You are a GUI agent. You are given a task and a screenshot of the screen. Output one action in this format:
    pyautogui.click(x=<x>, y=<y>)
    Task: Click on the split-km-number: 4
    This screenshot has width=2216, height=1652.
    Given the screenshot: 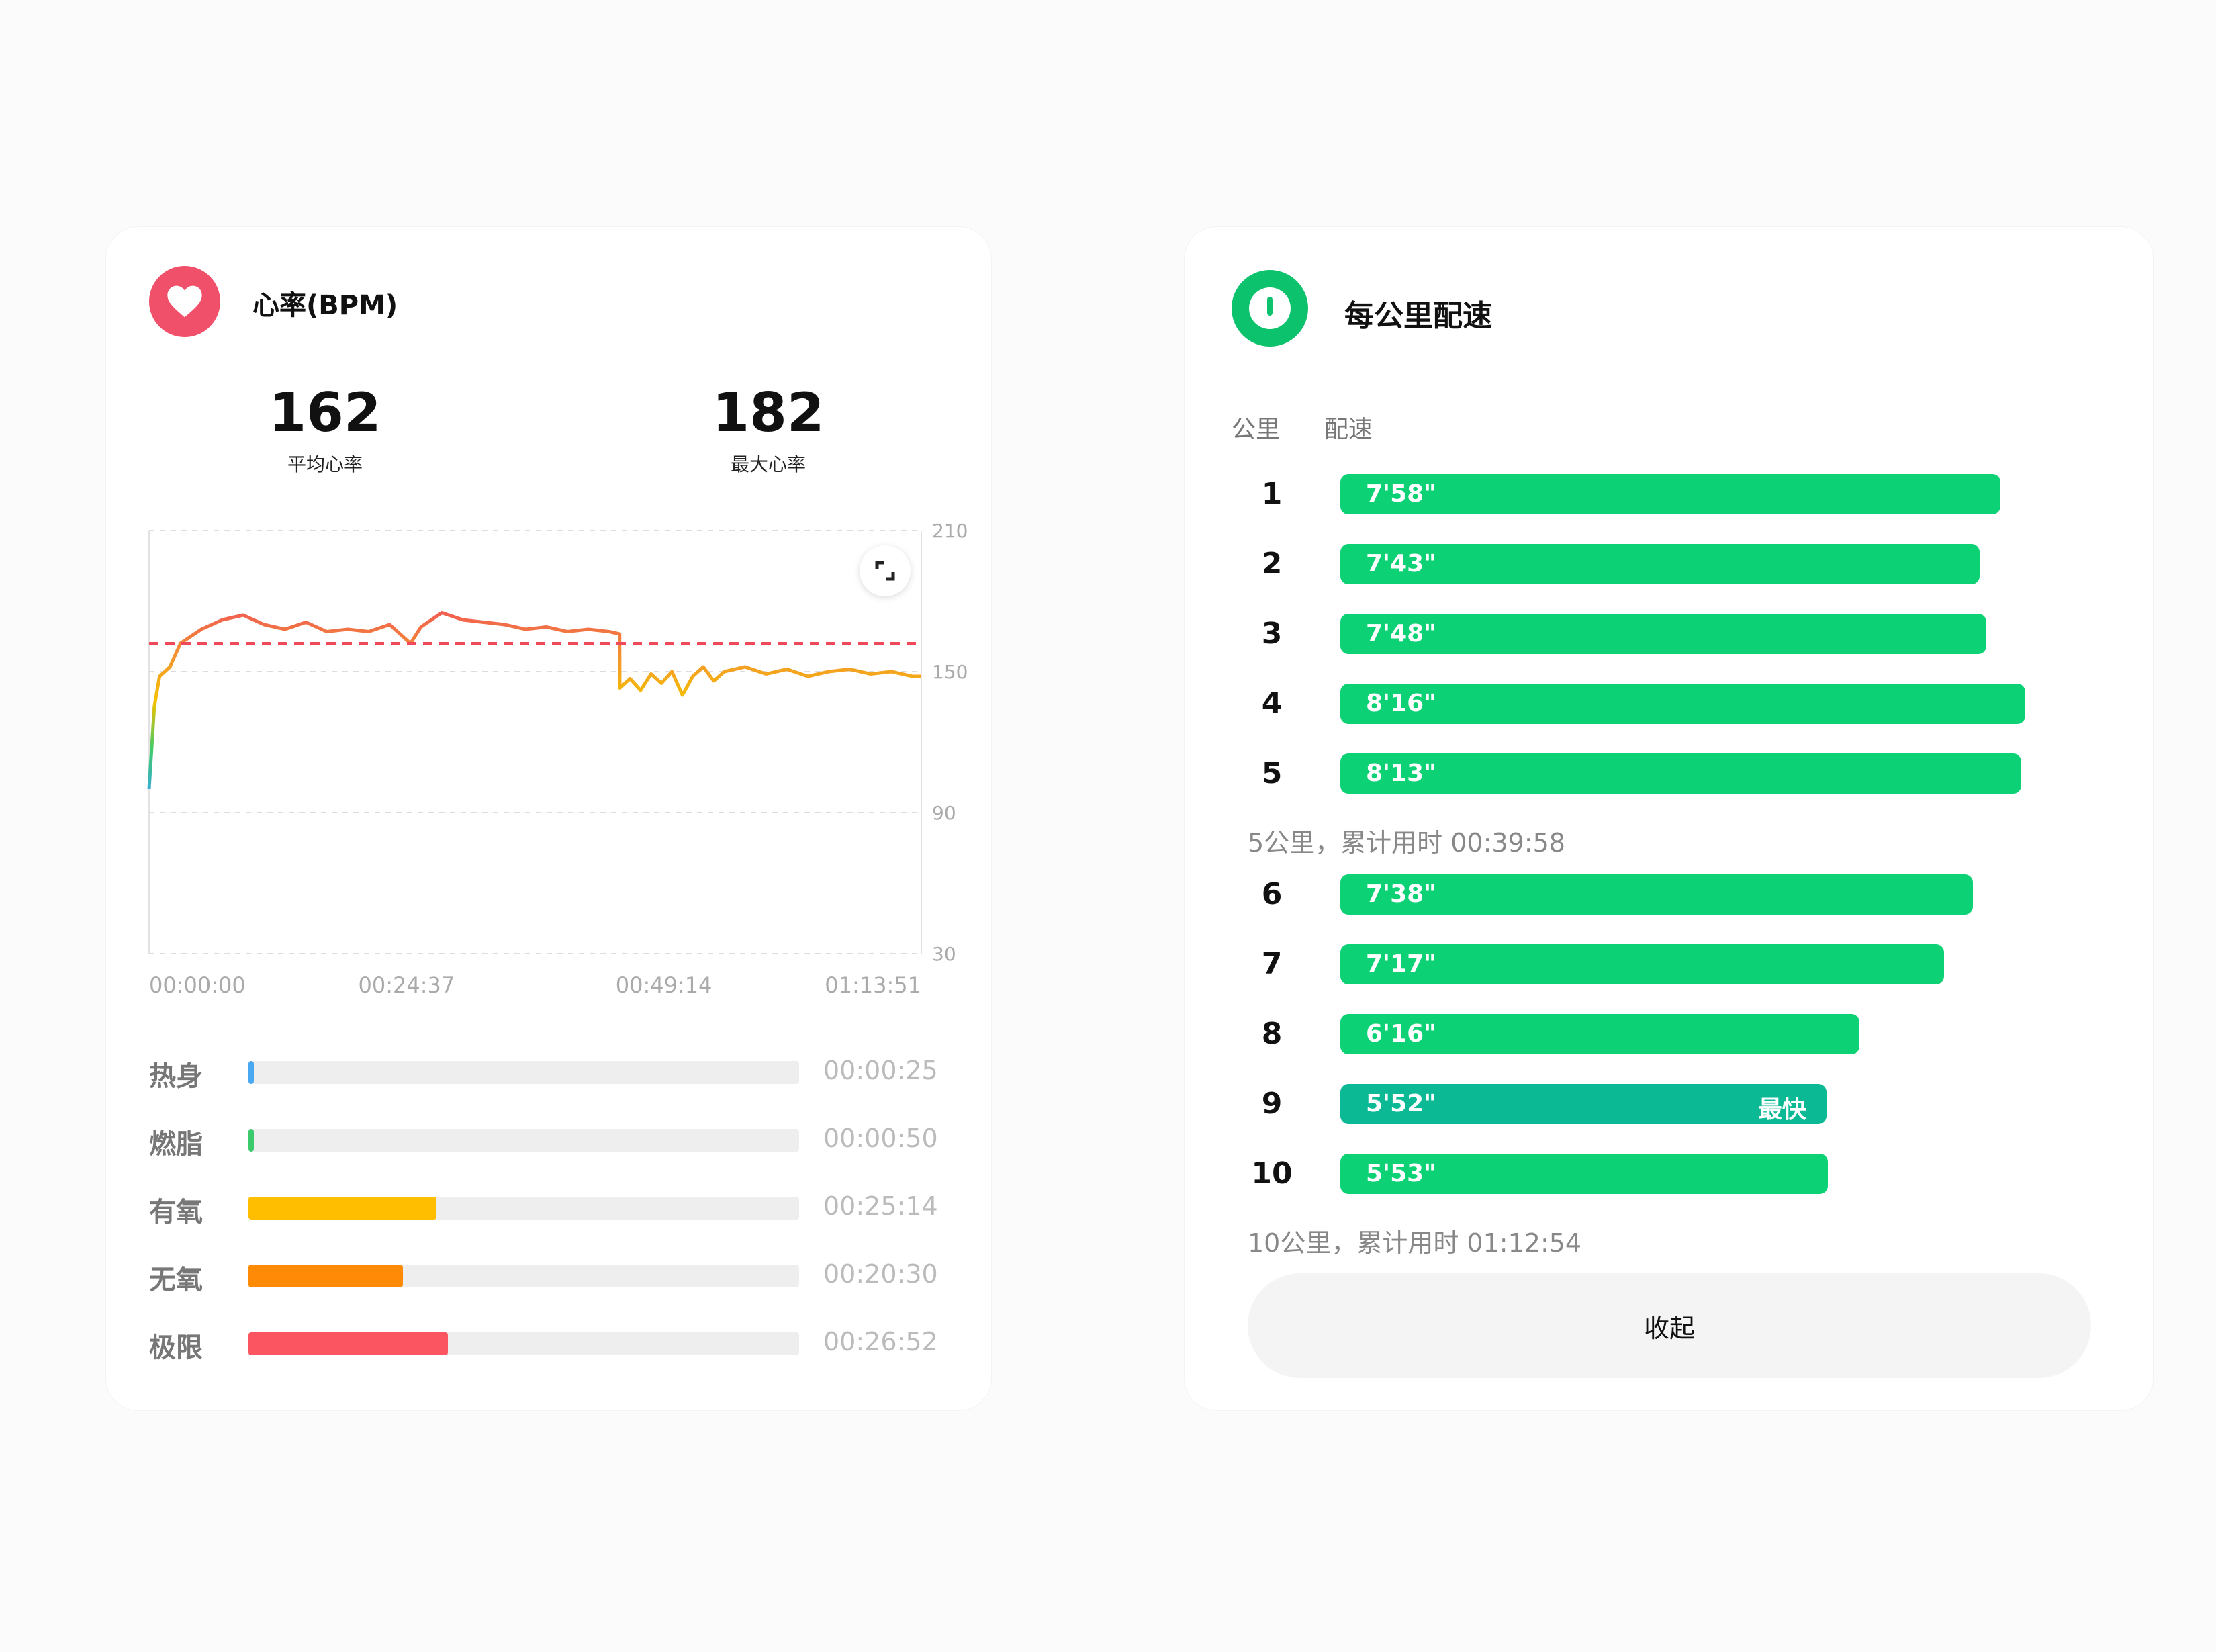 What is the action you would take?
    pyautogui.click(x=1272, y=703)
    